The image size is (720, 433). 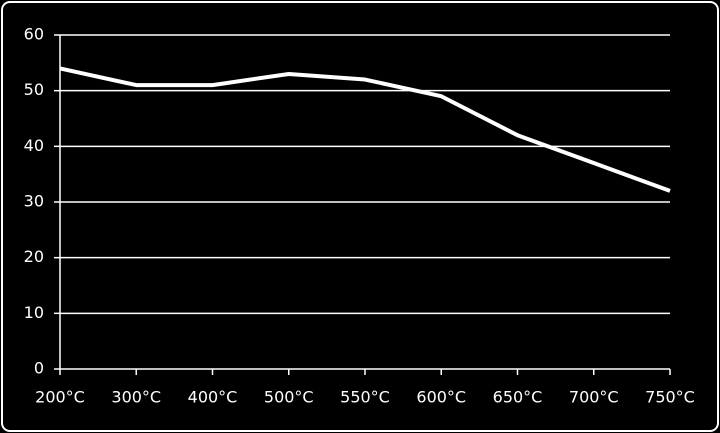 I want to click on x-tick-label: 750°C, so click(x=670, y=397).